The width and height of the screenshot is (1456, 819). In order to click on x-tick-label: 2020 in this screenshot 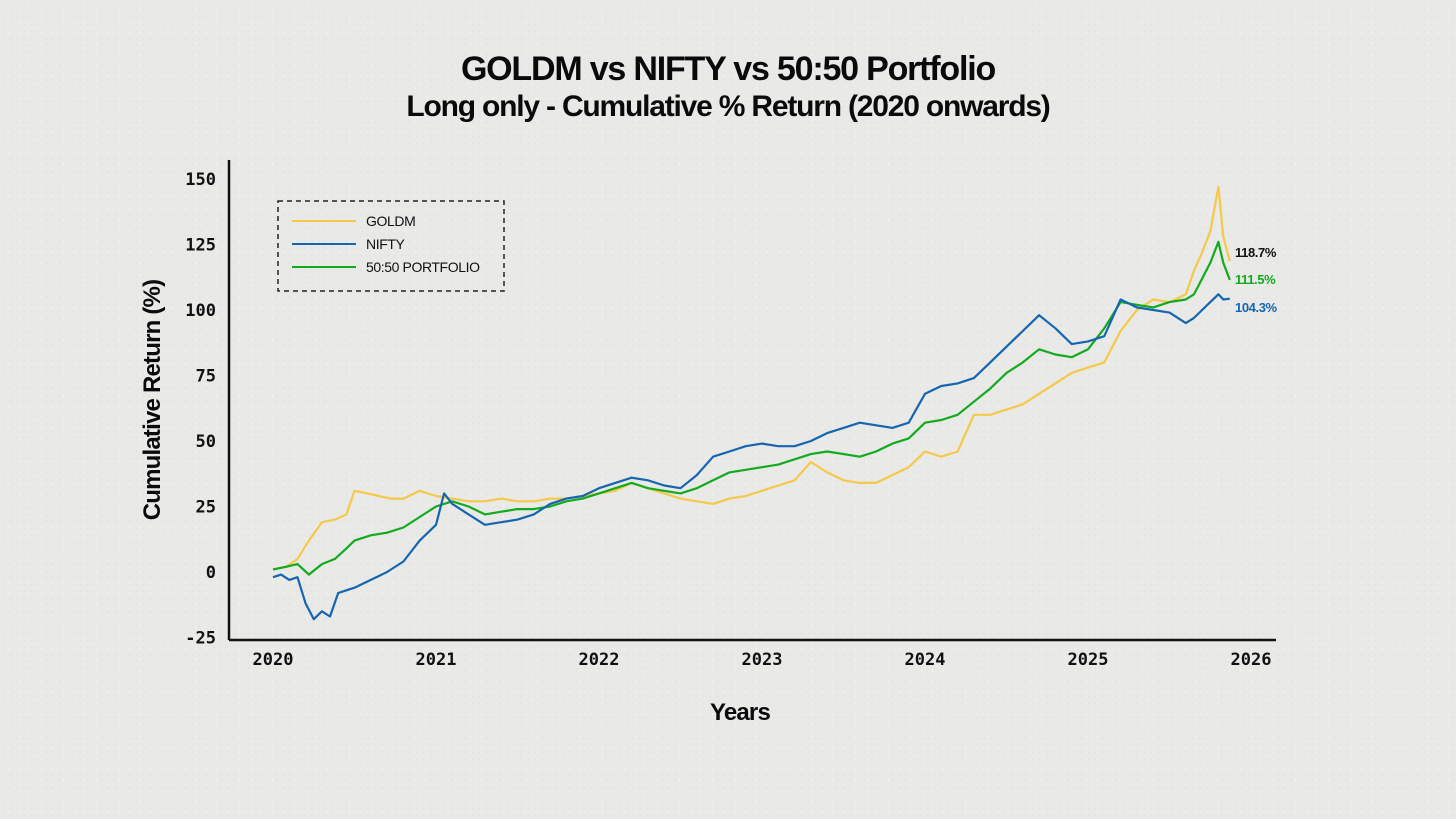, I will do `click(273, 660)`.